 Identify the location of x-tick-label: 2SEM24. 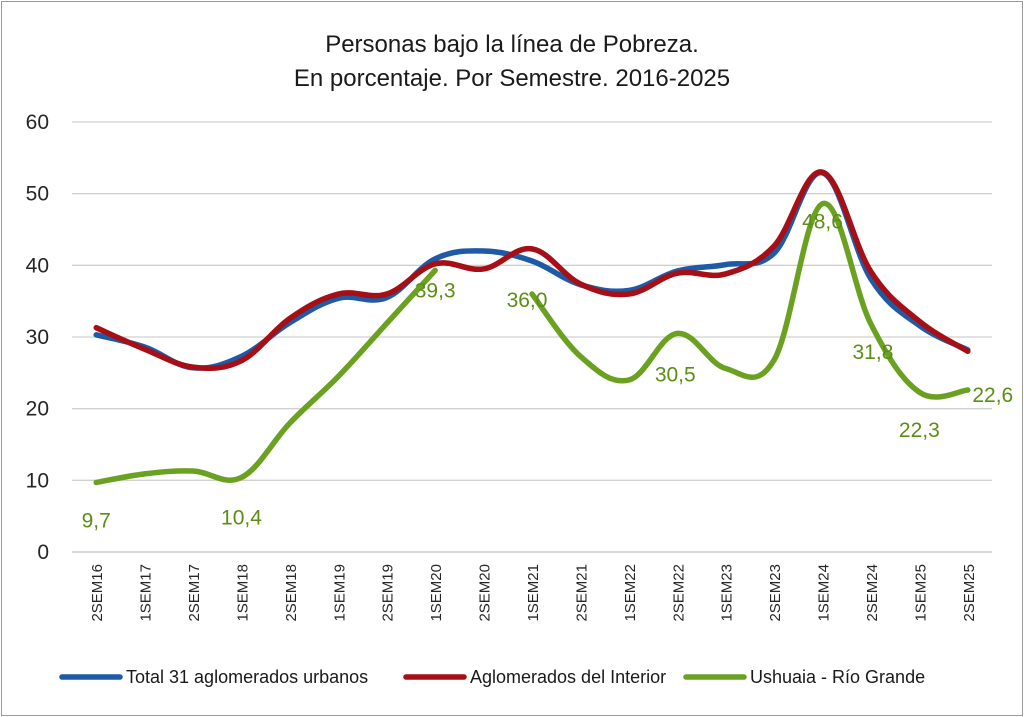
(872, 593).